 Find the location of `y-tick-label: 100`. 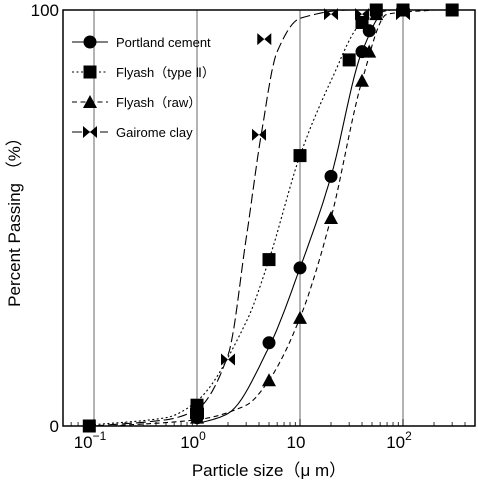

y-tick-label: 100 is located at coordinates (45, 10).